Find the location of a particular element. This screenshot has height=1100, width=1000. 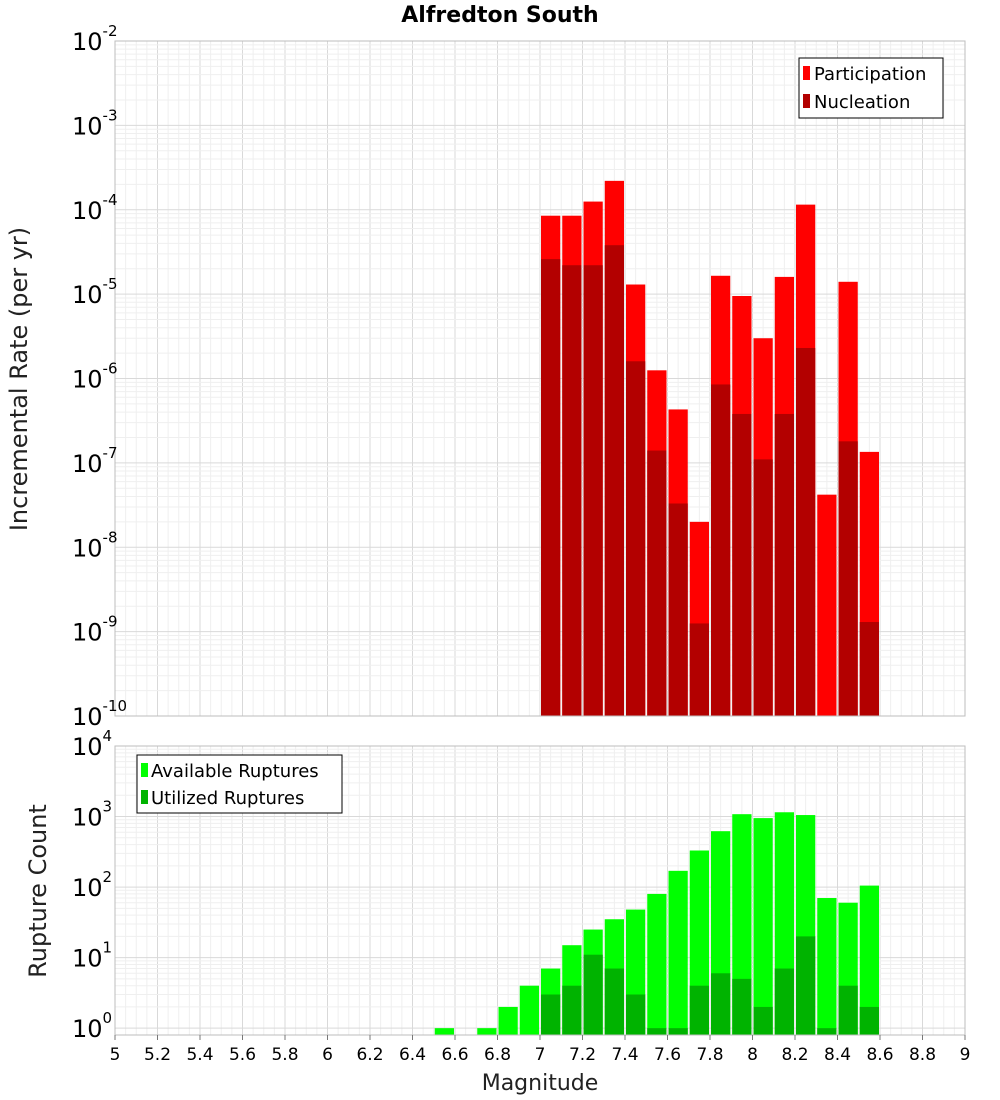

legend-label-utilized: Utilized Ruptures is located at coordinates (227, 798).